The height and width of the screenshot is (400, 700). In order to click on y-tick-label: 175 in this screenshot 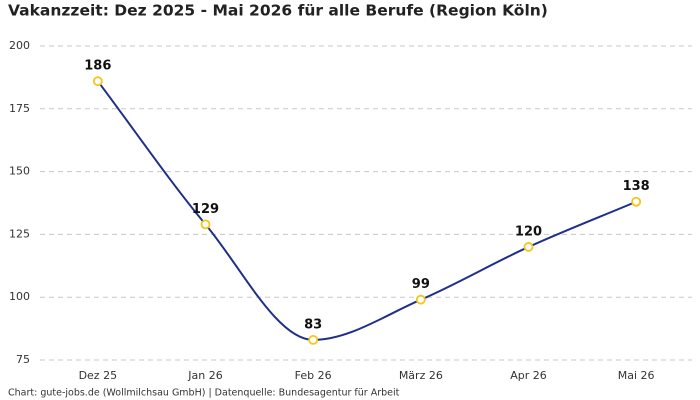, I will do `click(19, 108)`.